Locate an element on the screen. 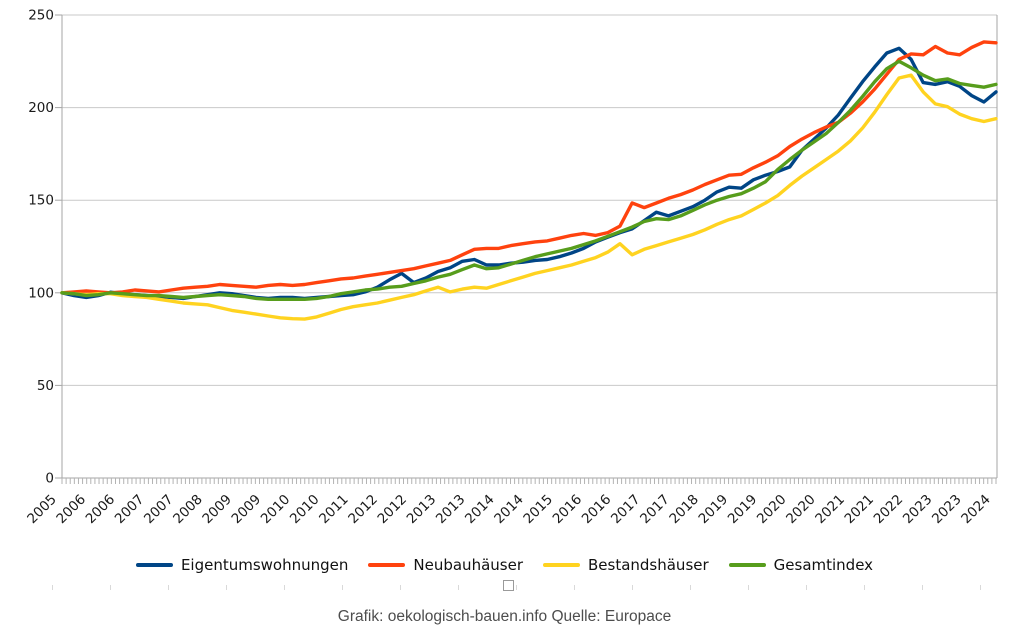 The width and height of the screenshot is (1009, 643). legend-item-eigentumswohnungen: Eigentumswohnungen is located at coordinates (242, 565).